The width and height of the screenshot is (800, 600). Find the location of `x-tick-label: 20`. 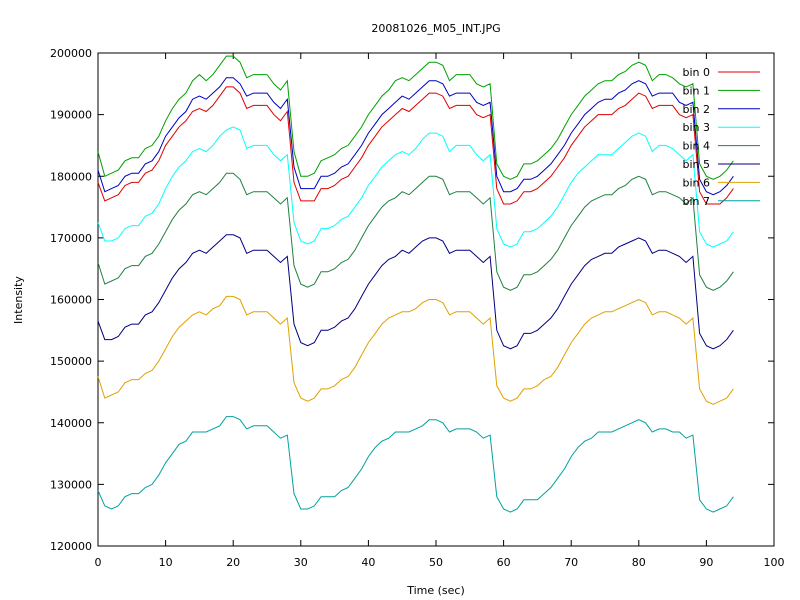

x-tick-label: 20 is located at coordinates (233, 562).